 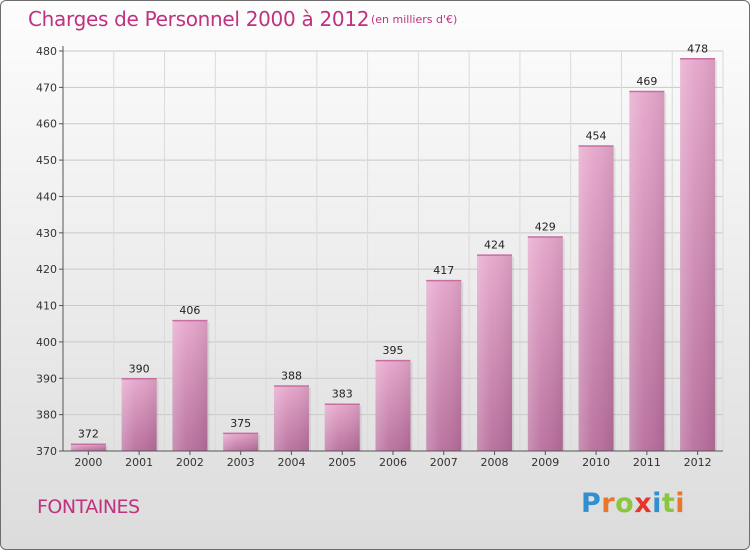 What do you see at coordinates (342, 462) in the screenshot?
I see `x-tick-label: 2005` at bounding box center [342, 462].